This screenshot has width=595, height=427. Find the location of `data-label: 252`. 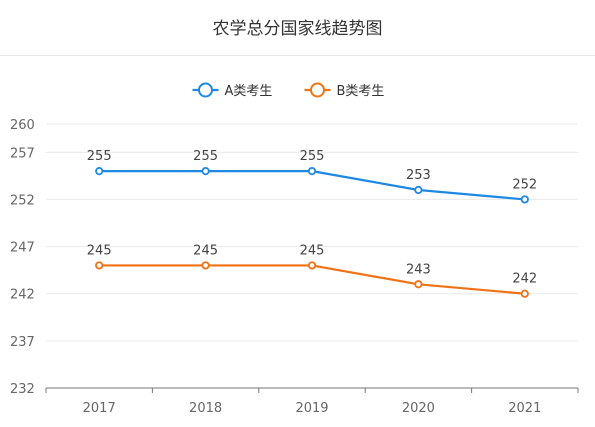

data-label: 252 is located at coordinates (524, 184).